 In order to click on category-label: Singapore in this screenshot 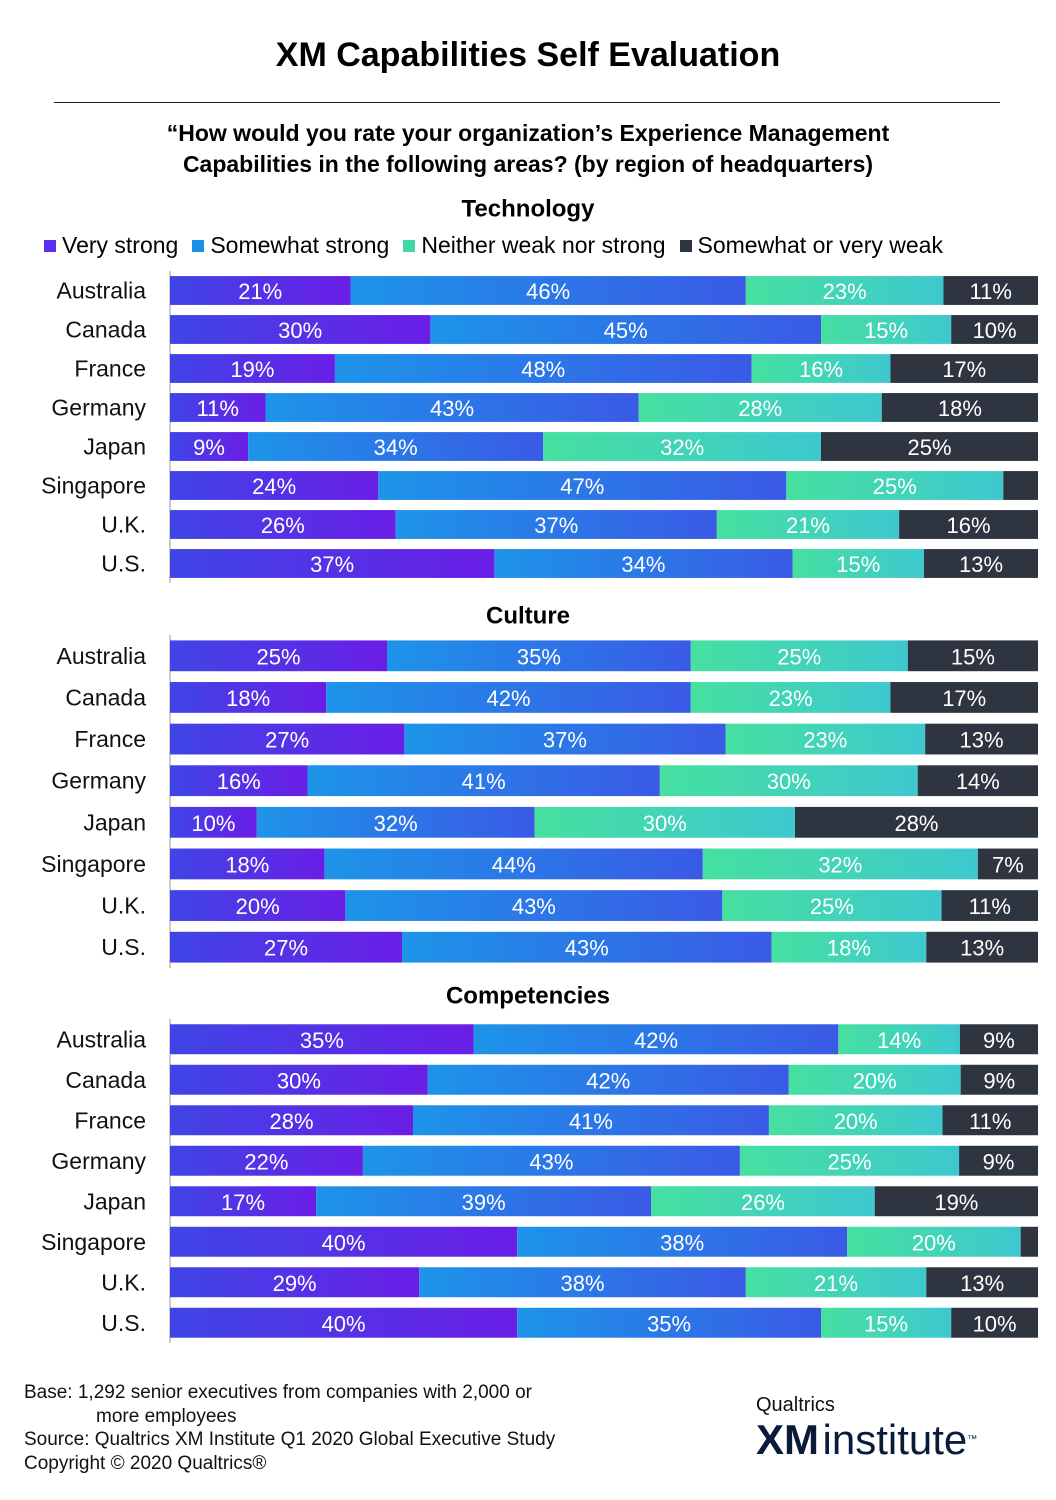, I will do `click(93, 1242)`.